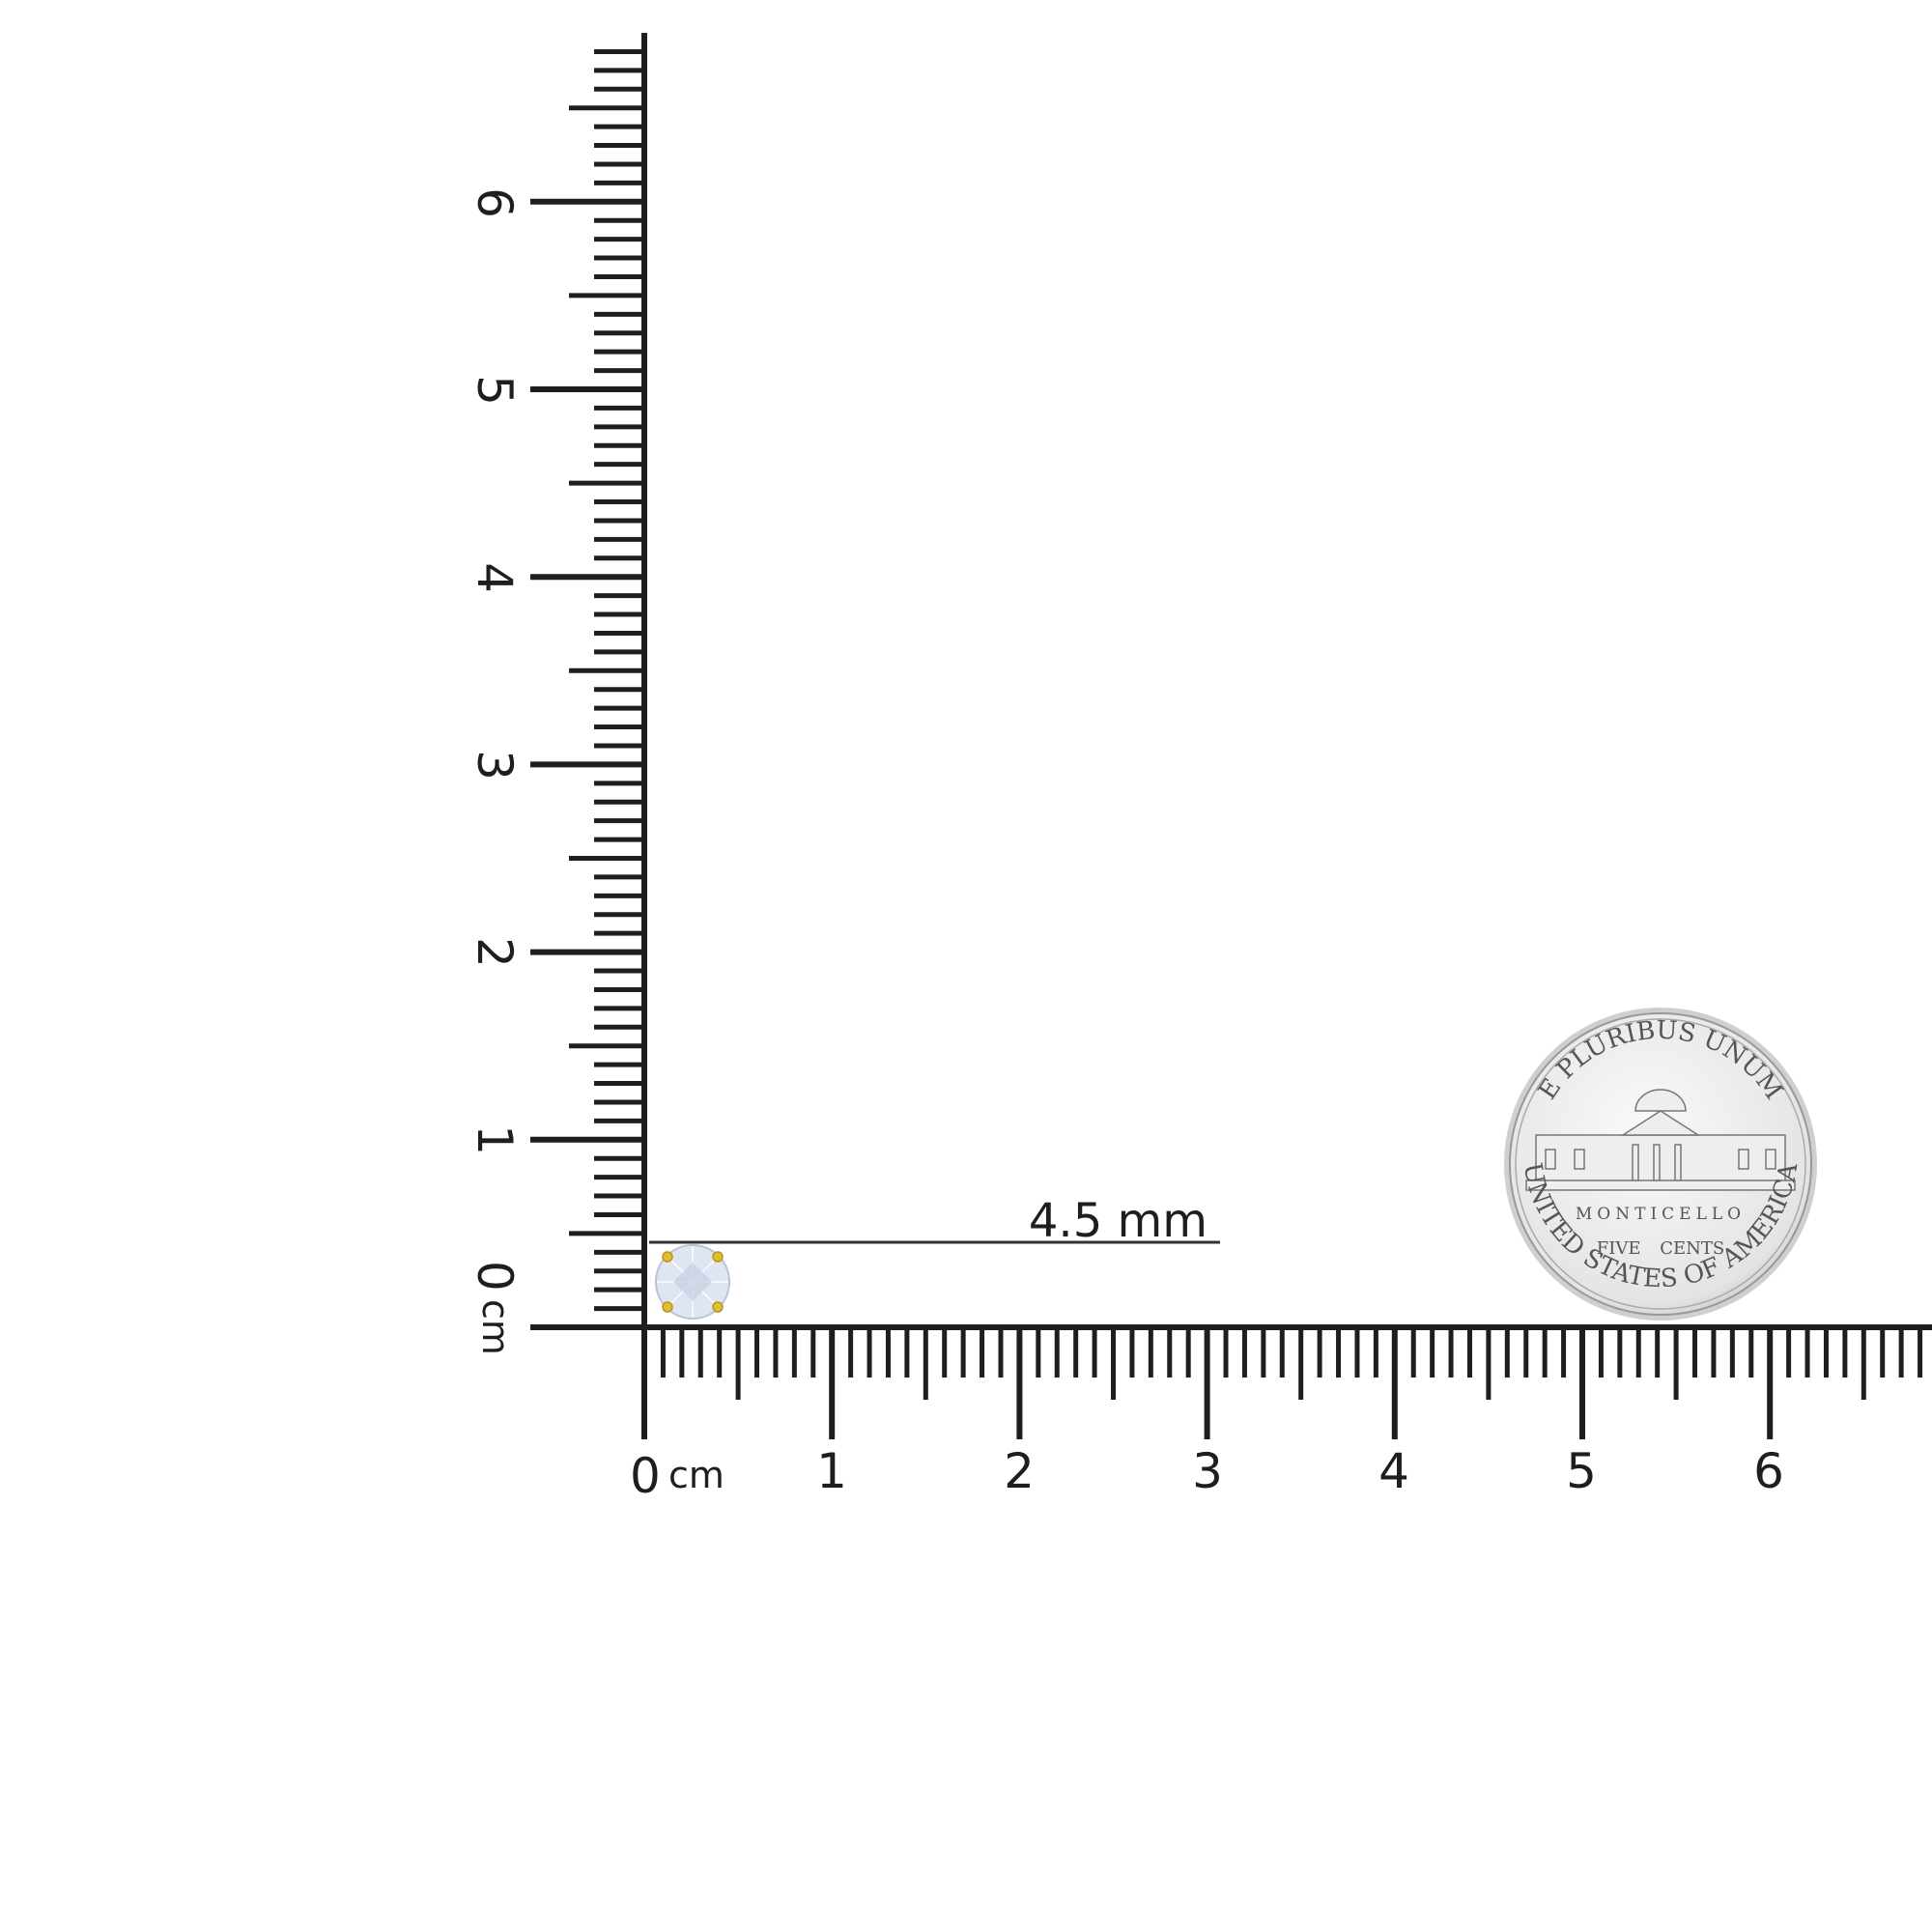 This screenshot has height=1932, width=1932. What do you see at coordinates (1231, 1381) in the screenshot?
I see `horizontal-ruler` at bounding box center [1231, 1381].